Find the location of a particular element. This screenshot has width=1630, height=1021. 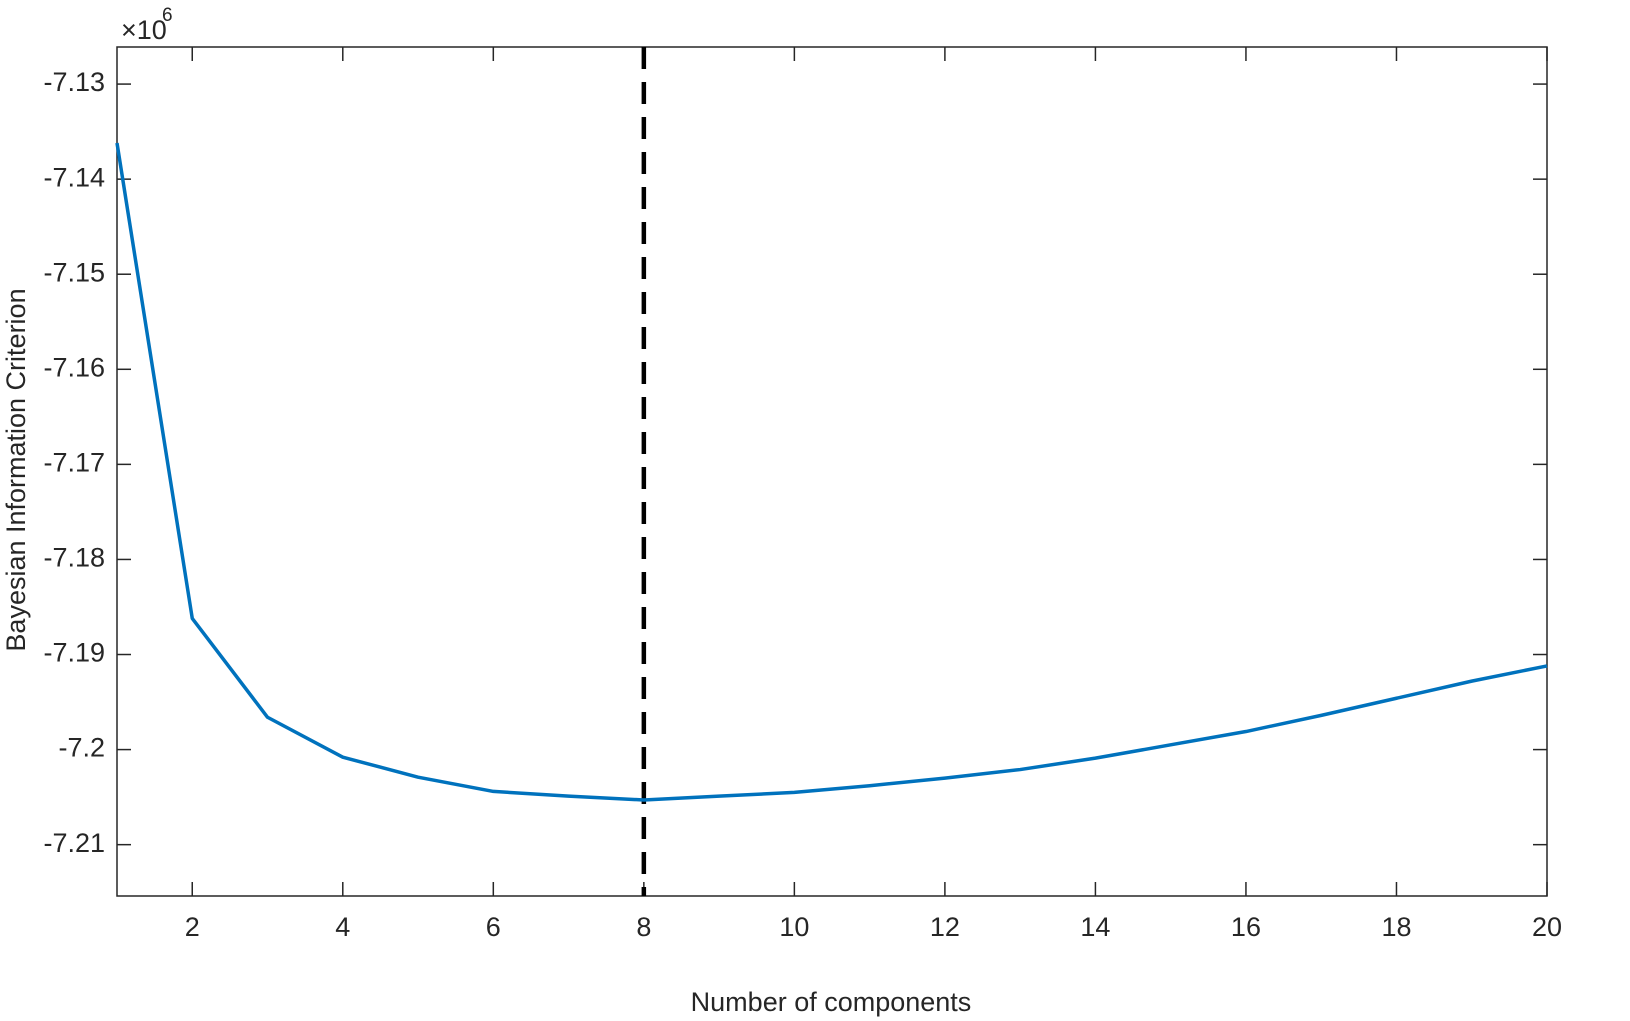

y-tick-label: -7.19 is located at coordinates (74, 653).